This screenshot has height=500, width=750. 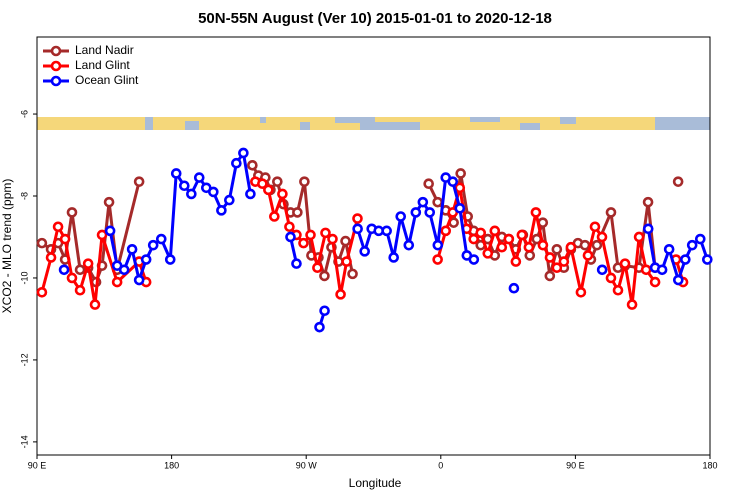 I want to click on legend-label: Land Glint, so click(x=102, y=65).